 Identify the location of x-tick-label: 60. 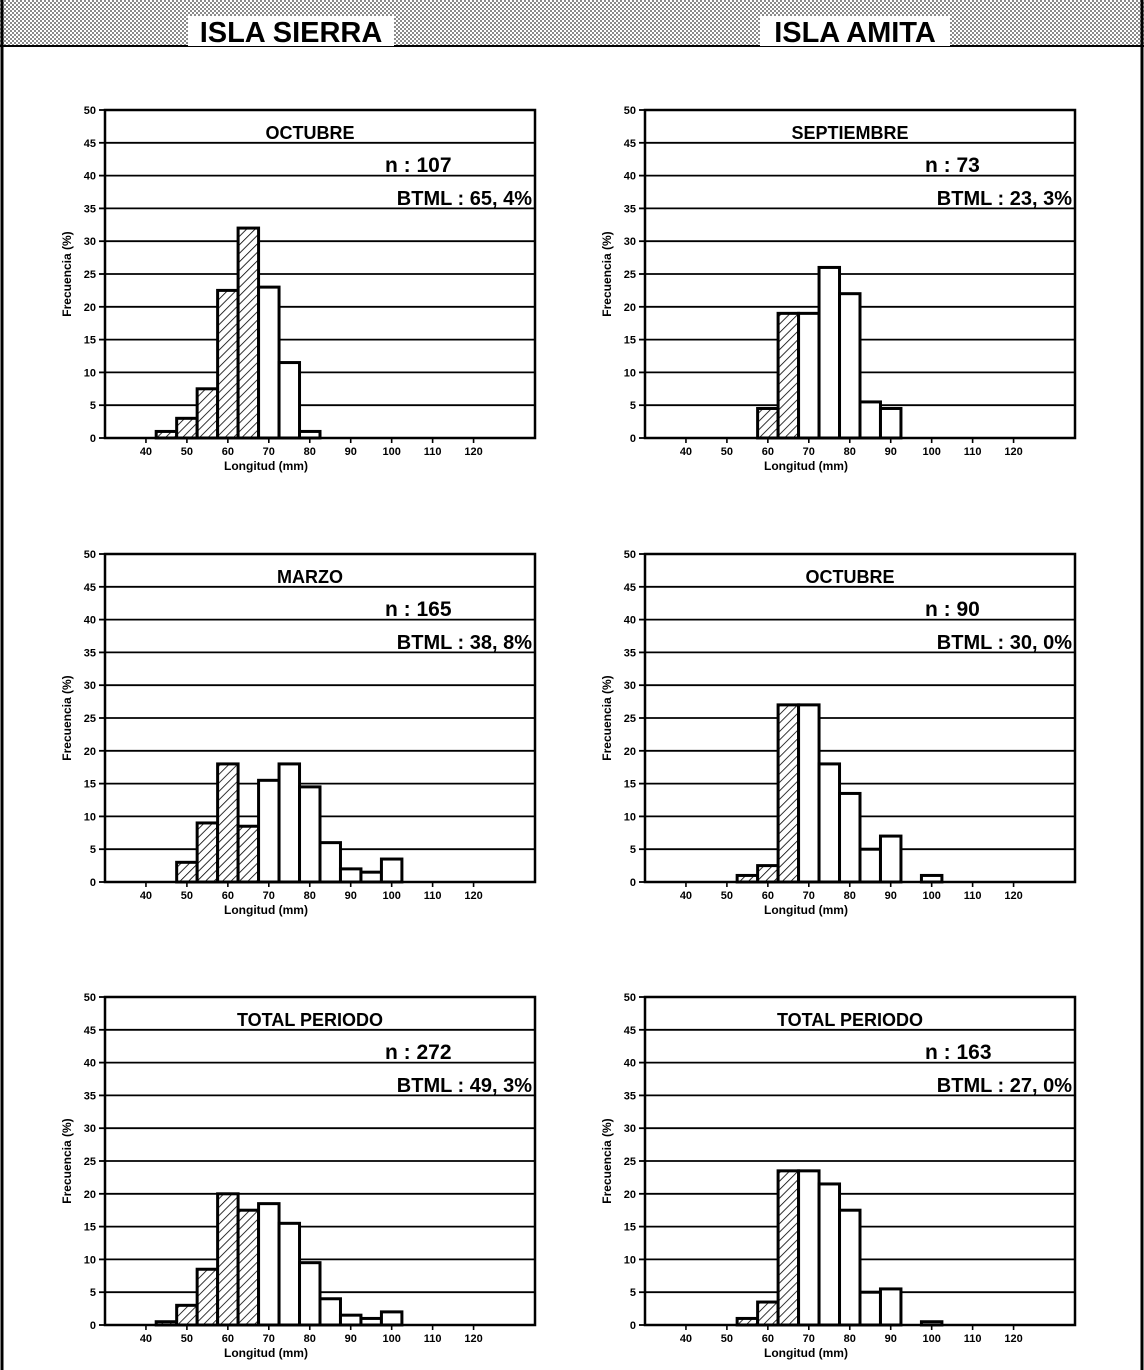
(228, 896).